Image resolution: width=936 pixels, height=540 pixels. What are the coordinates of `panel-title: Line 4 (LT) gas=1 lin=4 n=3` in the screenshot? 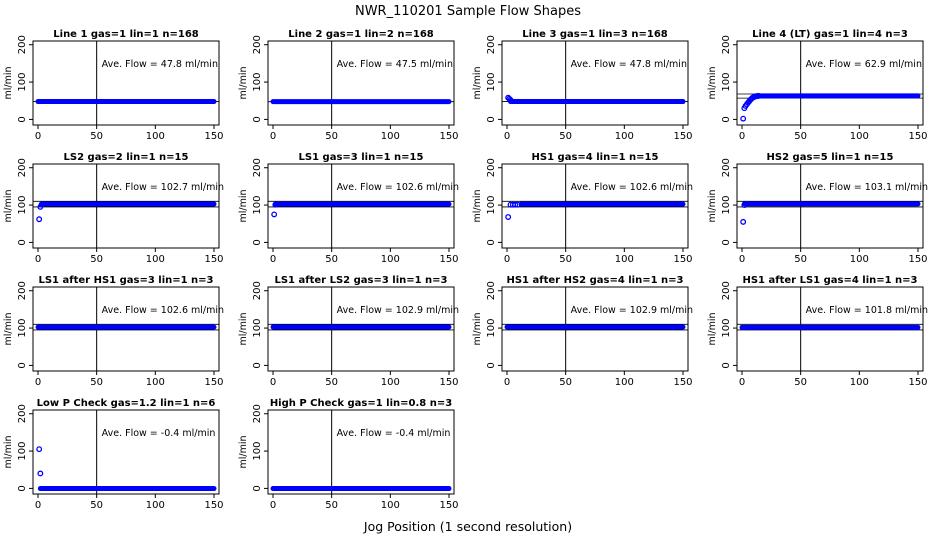 It's located at (830, 34).